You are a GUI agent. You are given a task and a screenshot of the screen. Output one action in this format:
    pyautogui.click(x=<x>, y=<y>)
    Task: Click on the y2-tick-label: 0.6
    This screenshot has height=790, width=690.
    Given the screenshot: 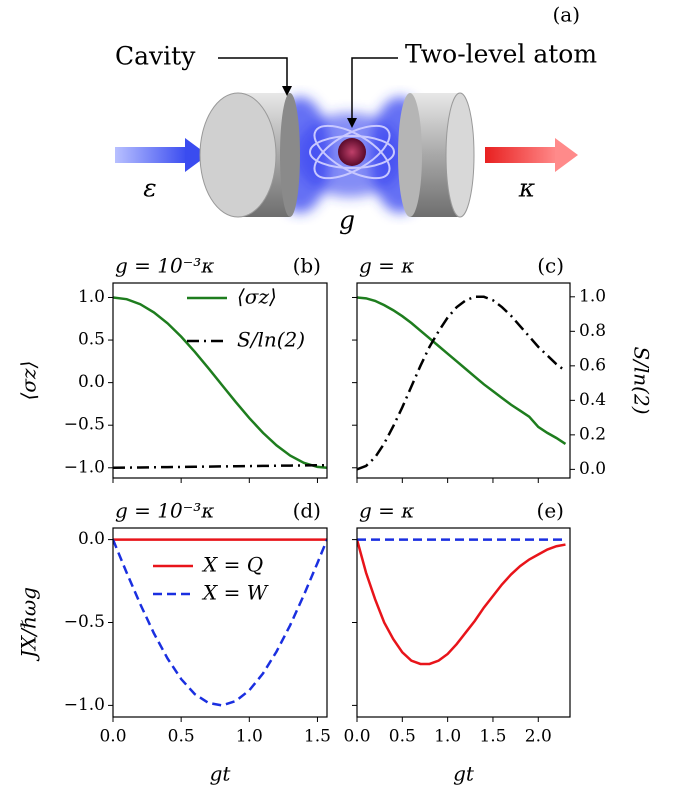 What is the action you would take?
    pyautogui.click(x=592, y=365)
    